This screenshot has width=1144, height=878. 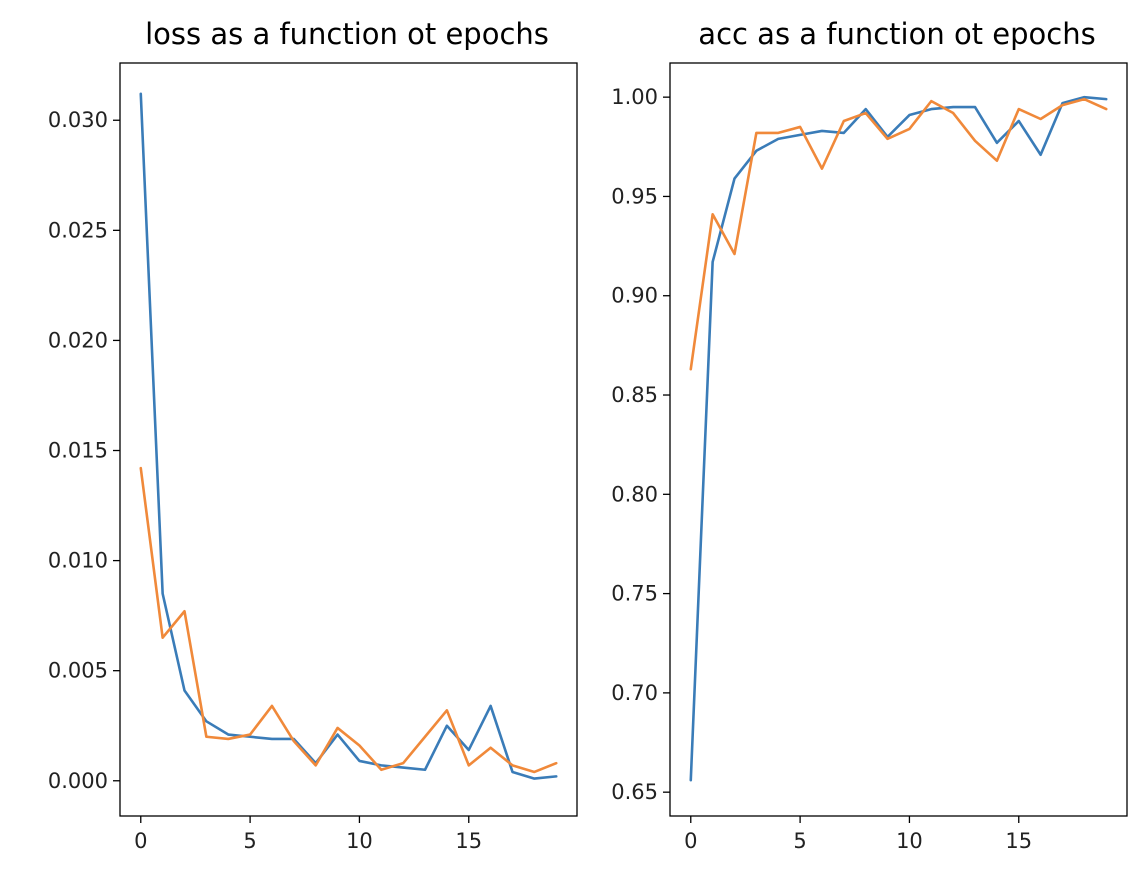 What do you see at coordinates (140, 841) in the screenshot?
I see `loss-chart-x-tick-label: 0` at bounding box center [140, 841].